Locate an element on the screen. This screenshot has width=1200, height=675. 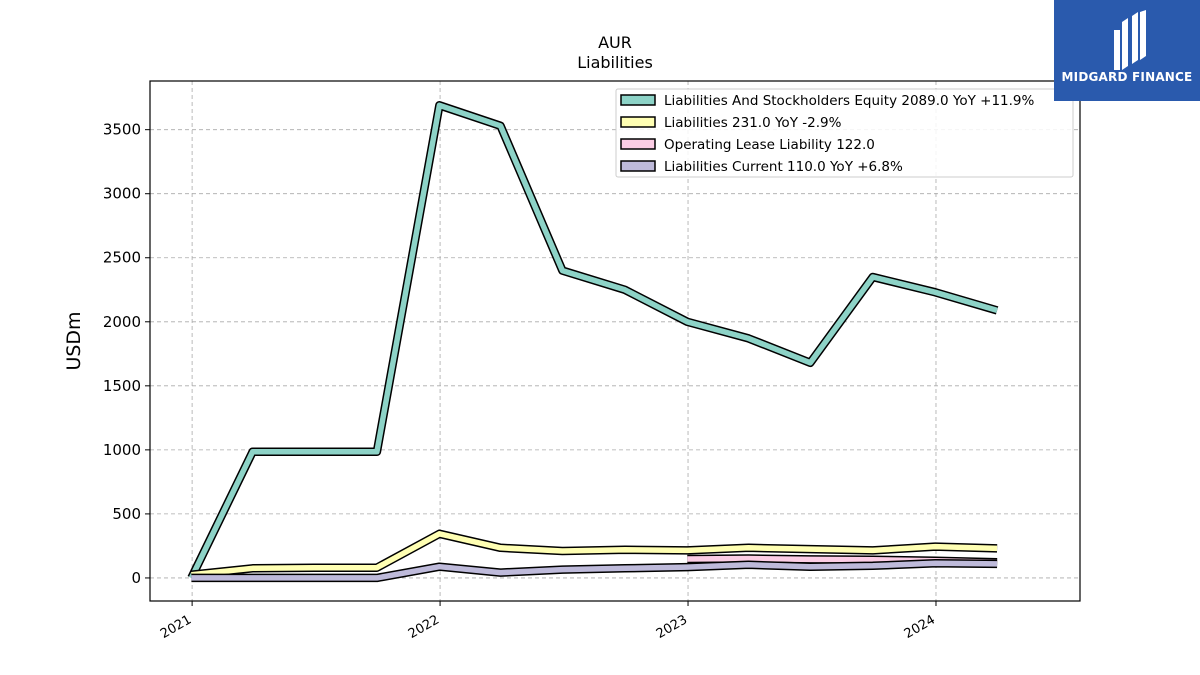
brand-logo: MIDGARD FINANCE is located at coordinates (1127, 50).